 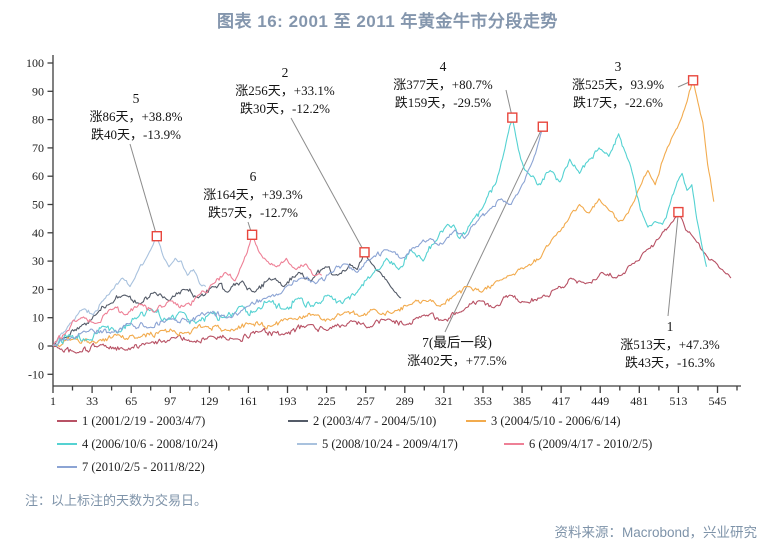 I want to click on legend-item-2: 2 (2003/4/7 - 2004/5/10), so click(x=362, y=421).